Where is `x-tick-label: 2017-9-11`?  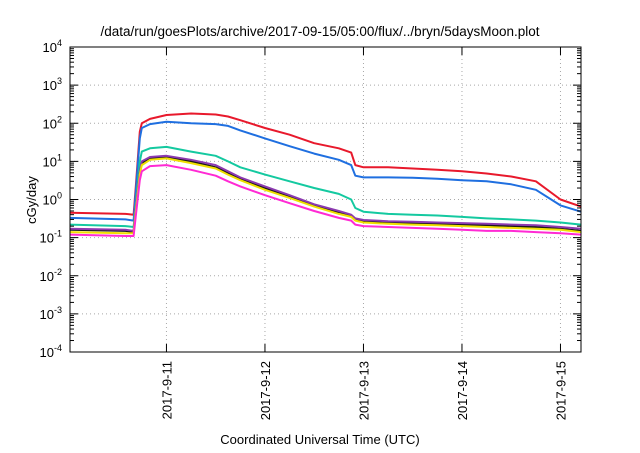
x-tick-label: 2017-9-11 is located at coordinates (166, 390).